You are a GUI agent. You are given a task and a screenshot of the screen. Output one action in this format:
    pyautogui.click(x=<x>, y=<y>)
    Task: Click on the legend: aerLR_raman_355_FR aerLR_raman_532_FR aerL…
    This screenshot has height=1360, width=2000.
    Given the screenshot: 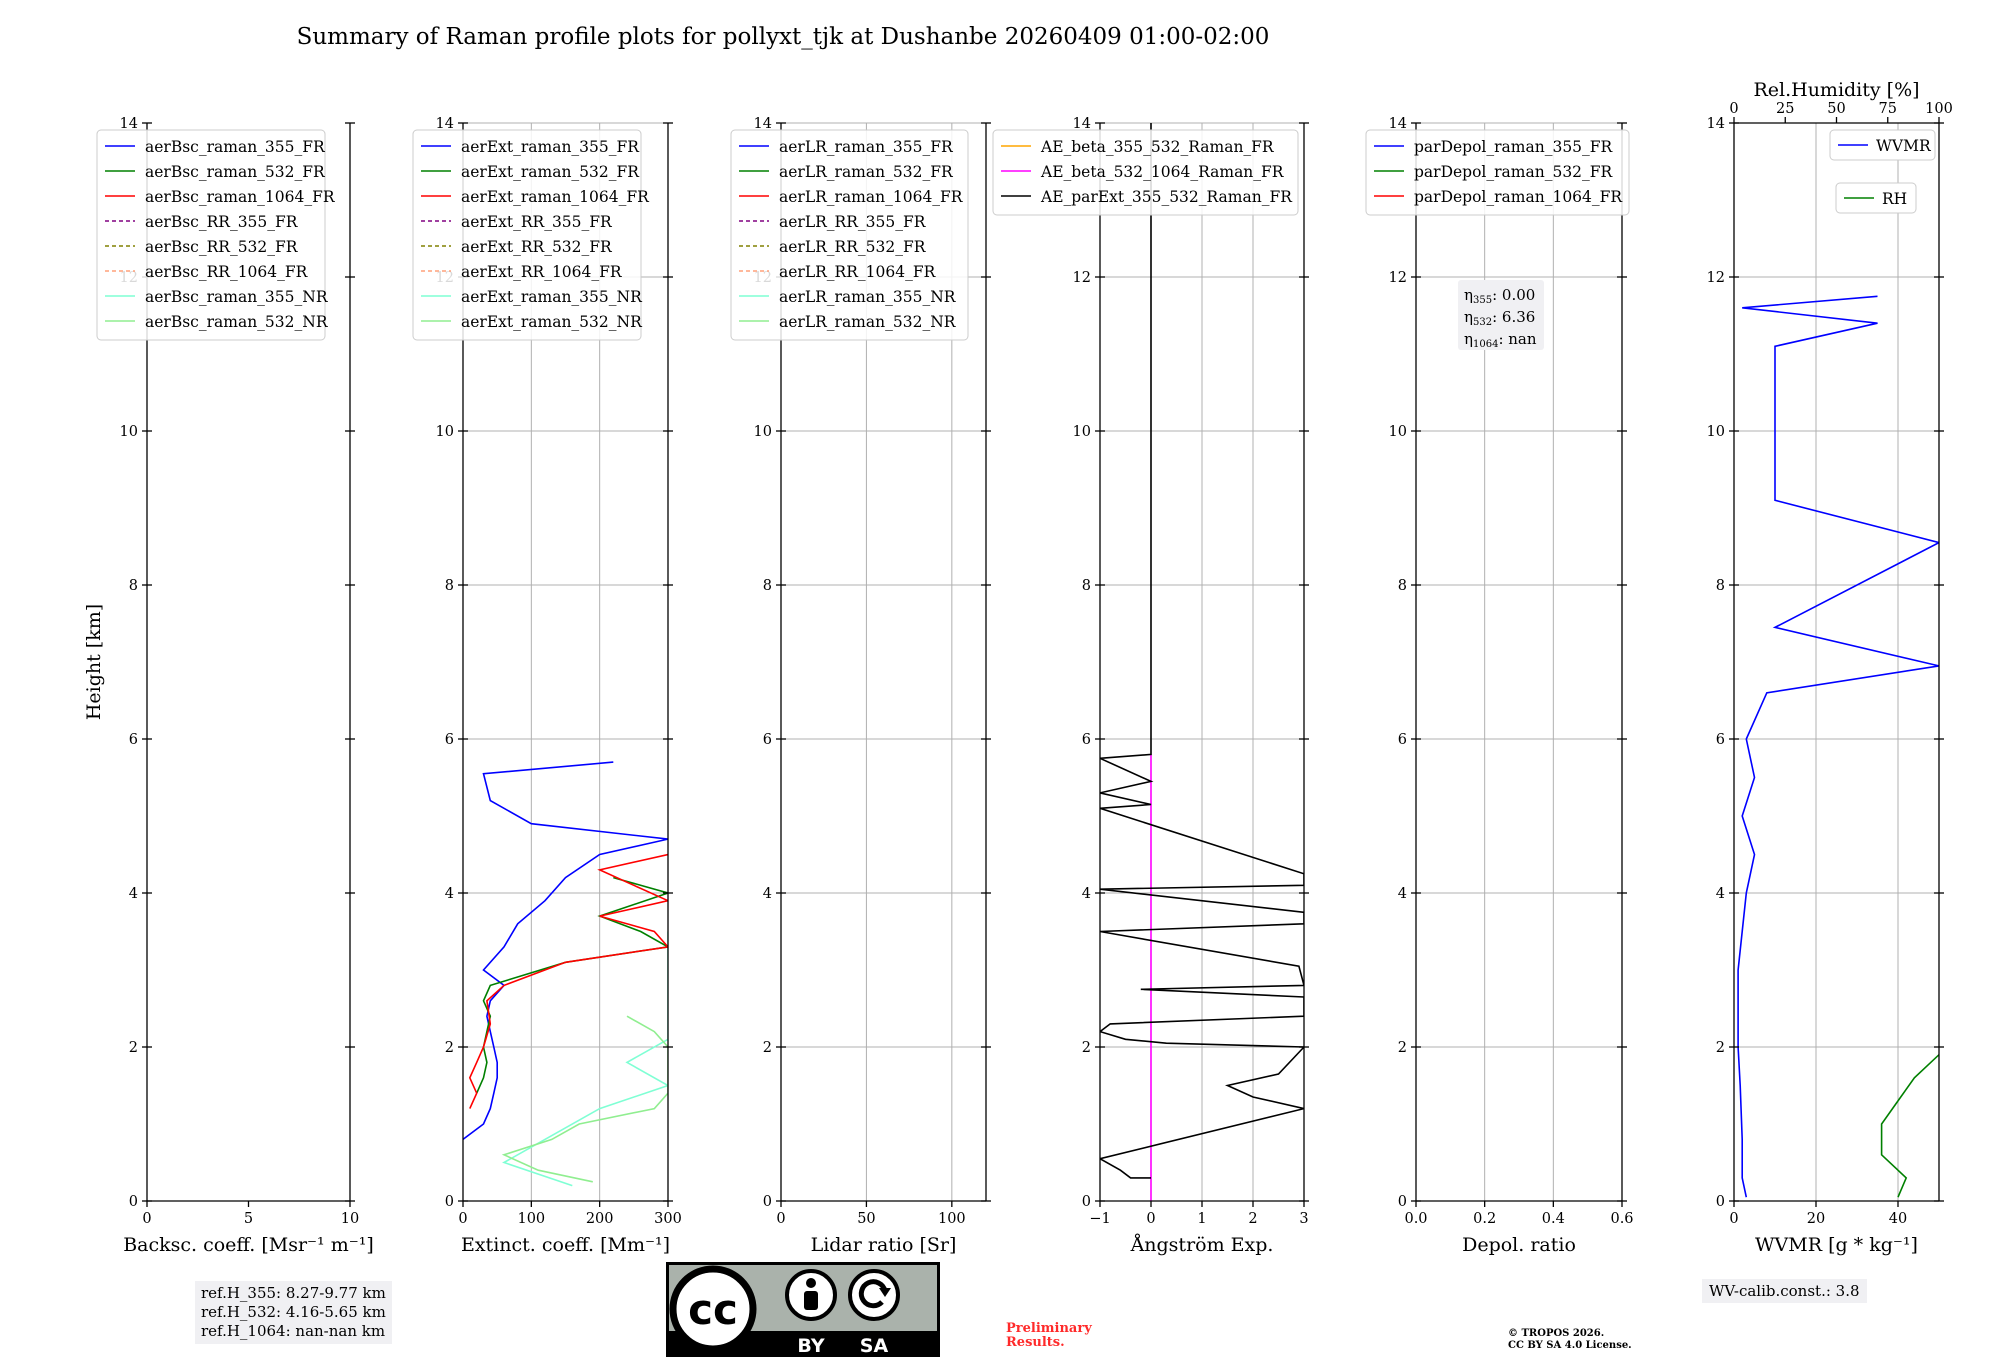 What is the action you would take?
    pyautogui.click(x=849, y=235)
    